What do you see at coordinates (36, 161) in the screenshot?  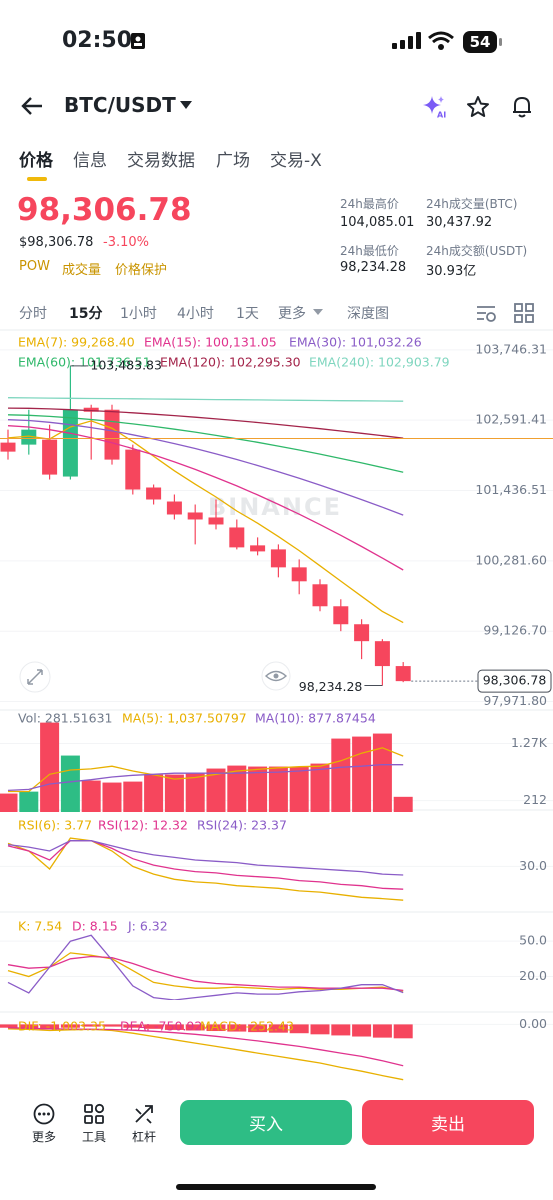 I see `tab: 价格` at bounding box center [36, 161].